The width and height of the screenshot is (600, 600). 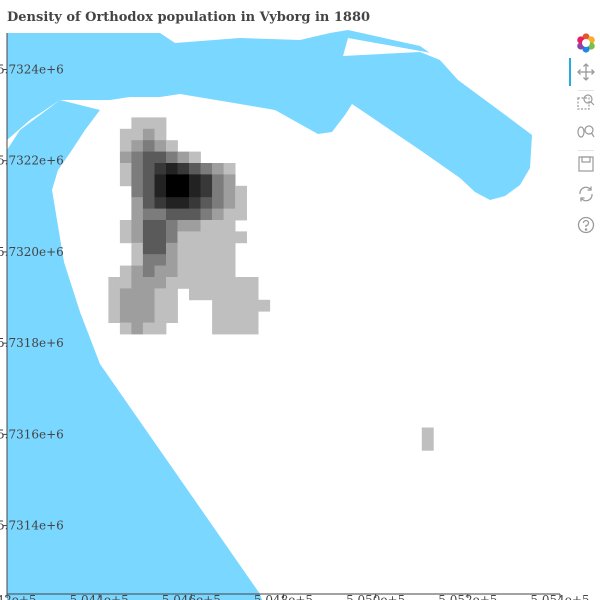 What do you see at coordinates (586, 225) in the screenshot?
I see `help-icon` at bounding box center [586, 225].